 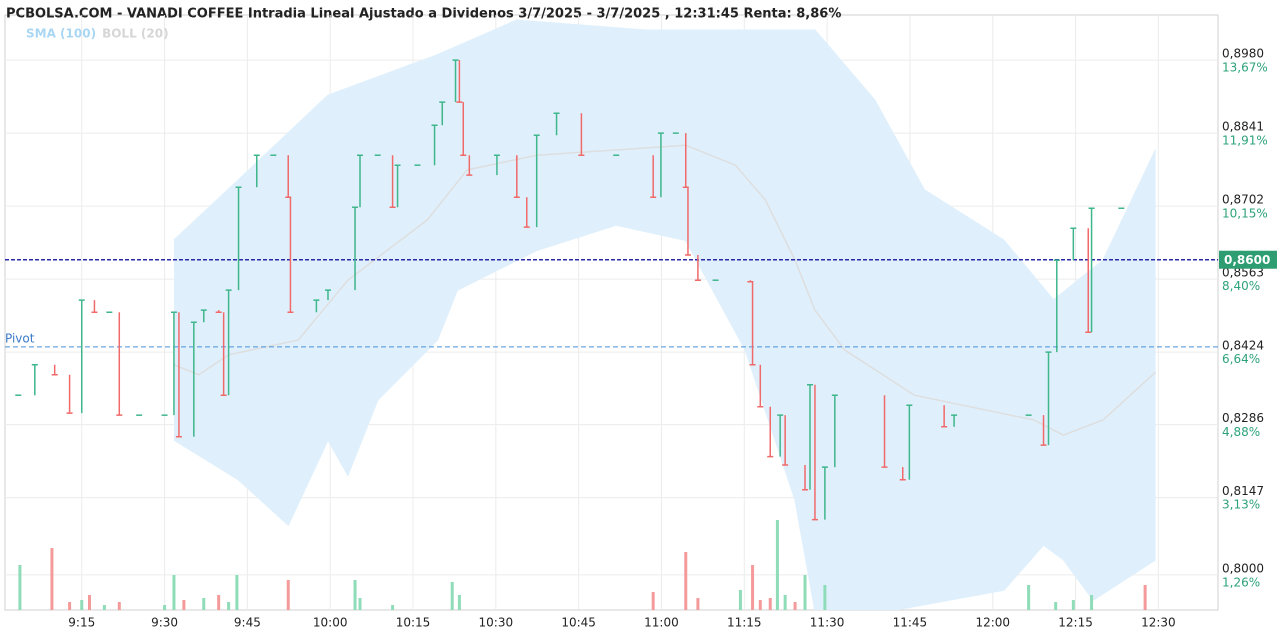 I want to click on x-tick-label: 11:00, so click(x=661, y=623).